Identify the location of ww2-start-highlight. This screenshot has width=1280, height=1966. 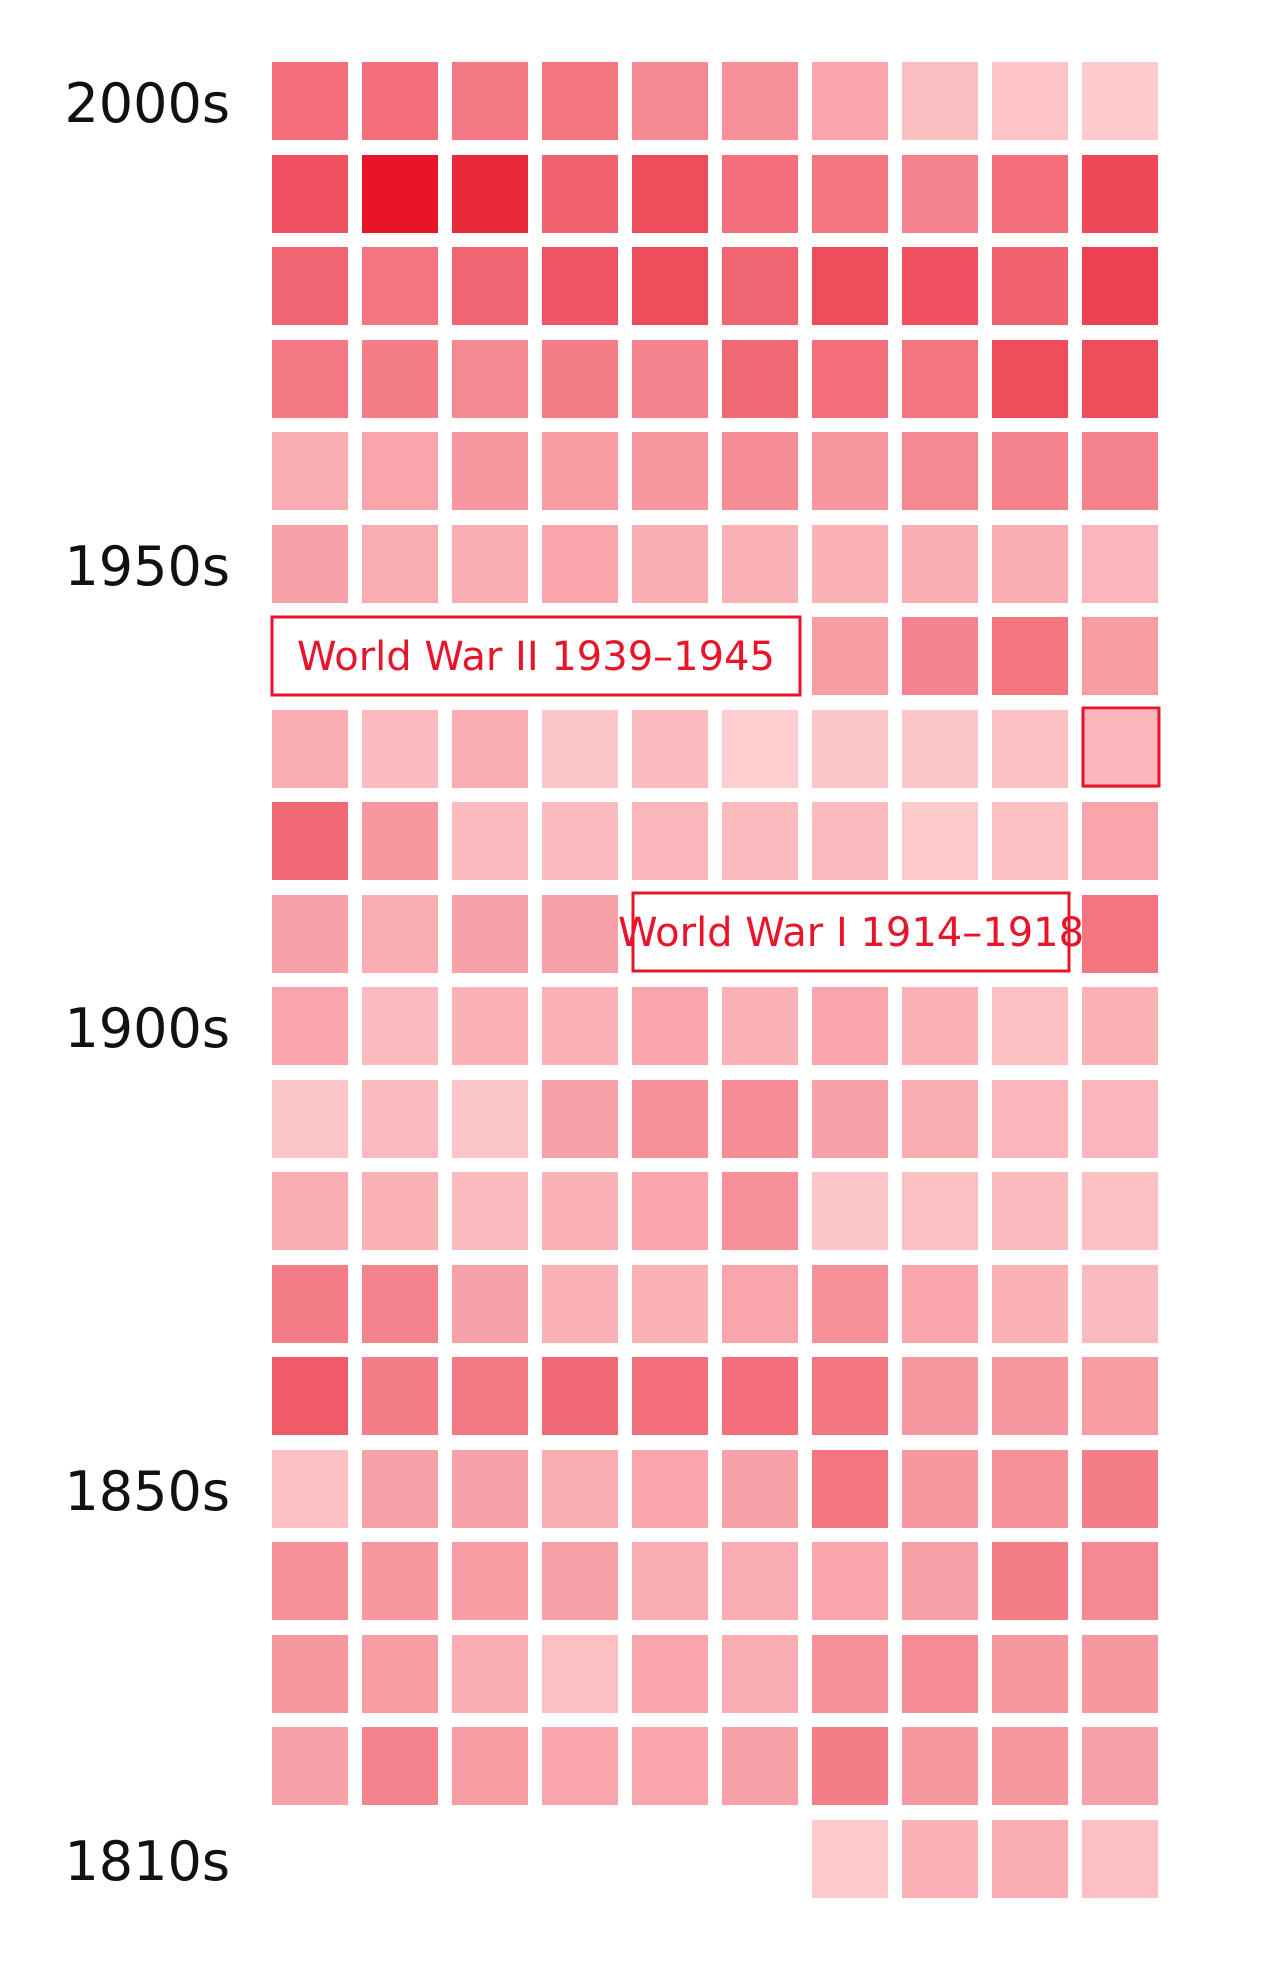
(1121, 747).